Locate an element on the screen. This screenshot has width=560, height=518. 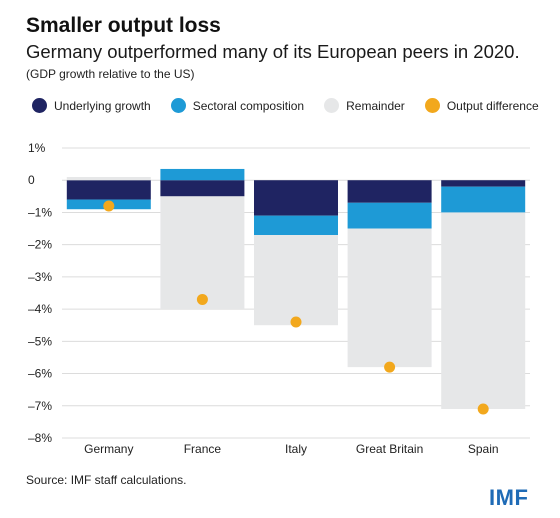
y-tick-label: –4% is located at coordinates (40, 309).